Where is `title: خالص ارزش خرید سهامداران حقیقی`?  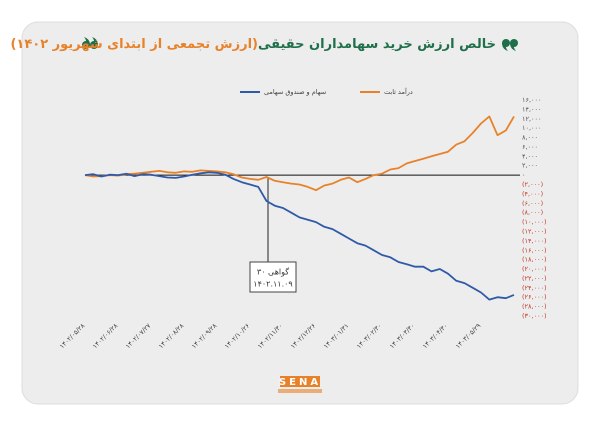
title: خالص ارزش خرید سهامداران حقیقی is located at coordinates (377, 44).